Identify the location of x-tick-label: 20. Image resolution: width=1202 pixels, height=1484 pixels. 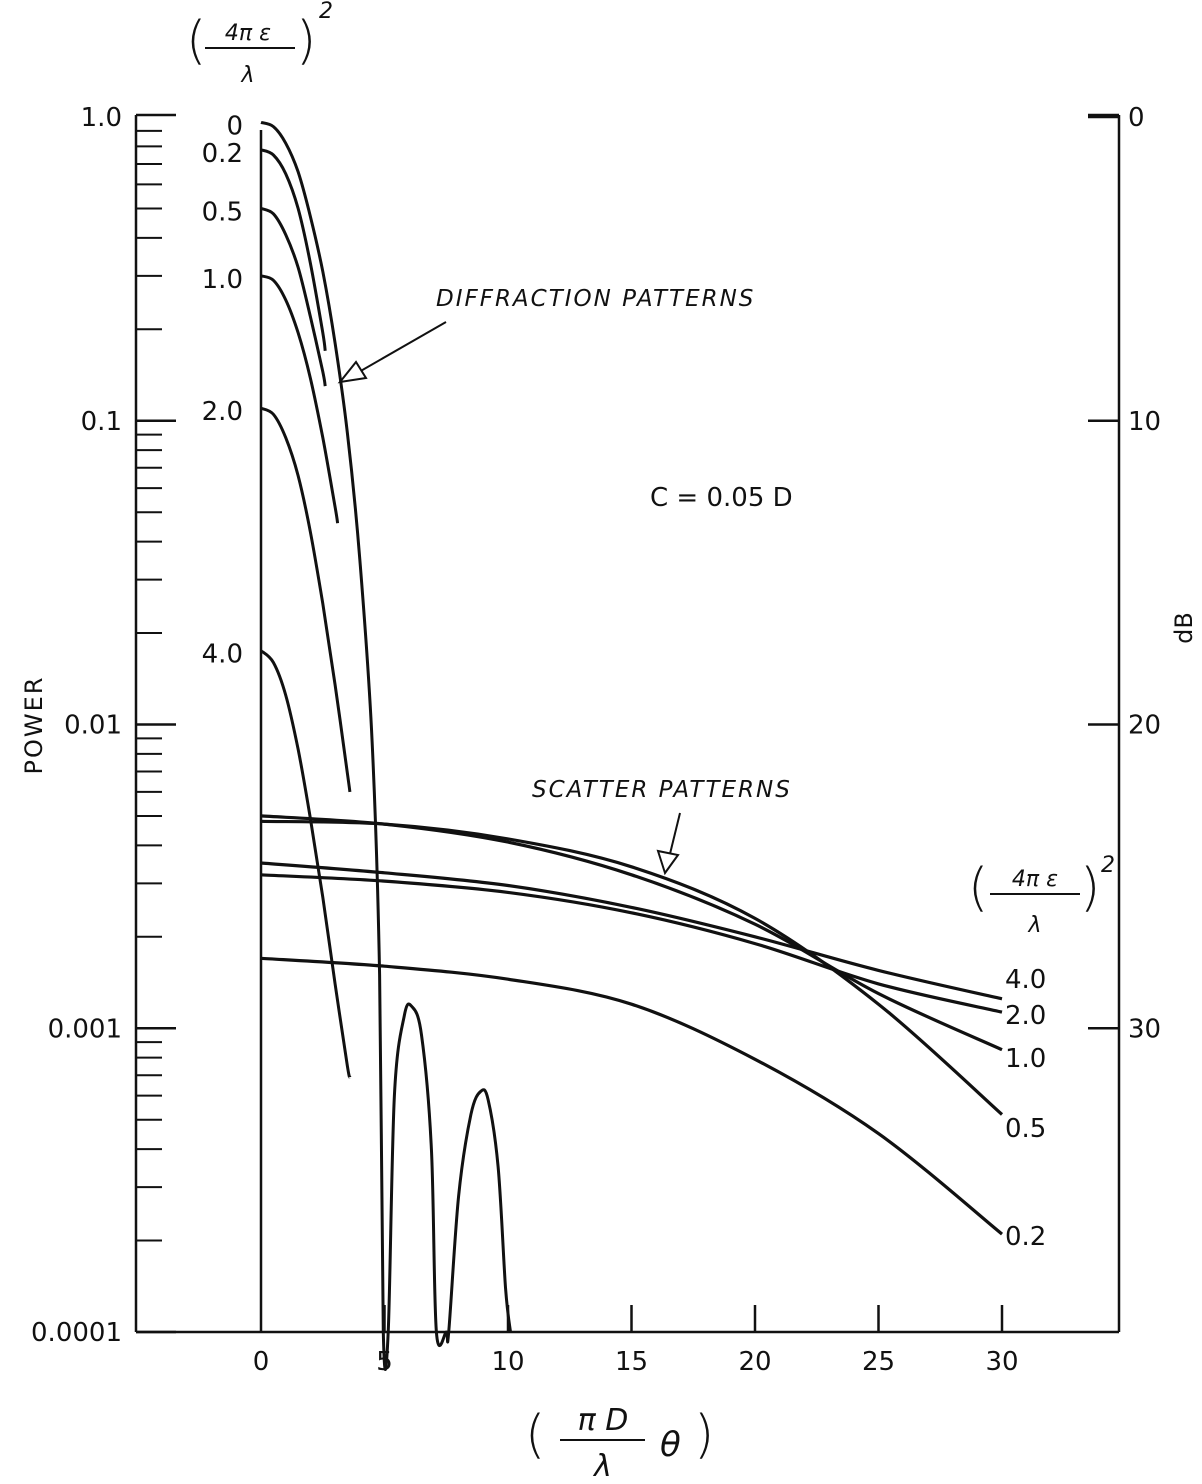
(754, 1362).